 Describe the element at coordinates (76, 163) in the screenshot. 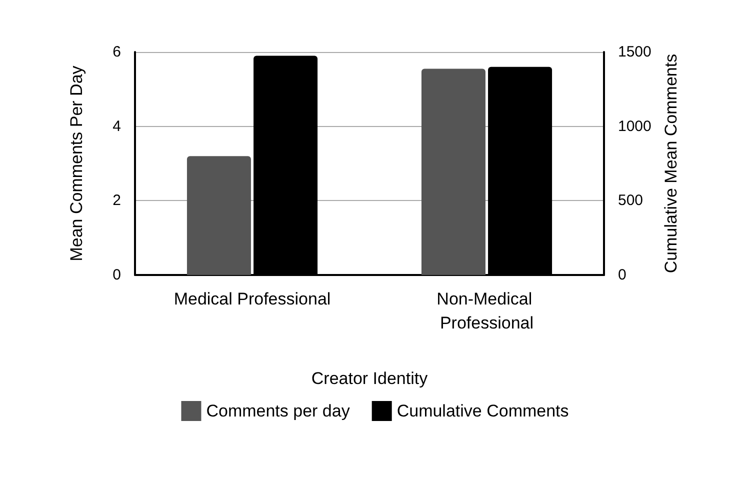

I see `y-axis-title: Mean Comments Per Day` at that location.